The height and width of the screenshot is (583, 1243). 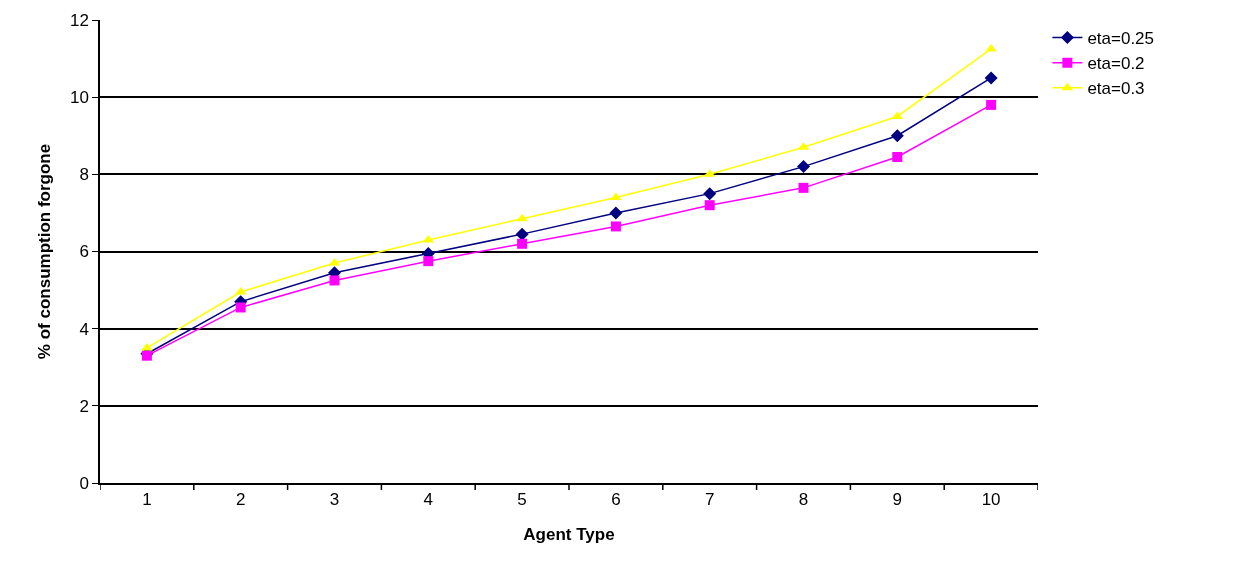 What do you see at coordinates (897, 500) in the screenshot?
I see `x-tick-label: 9` at bounding box center [897, 500].